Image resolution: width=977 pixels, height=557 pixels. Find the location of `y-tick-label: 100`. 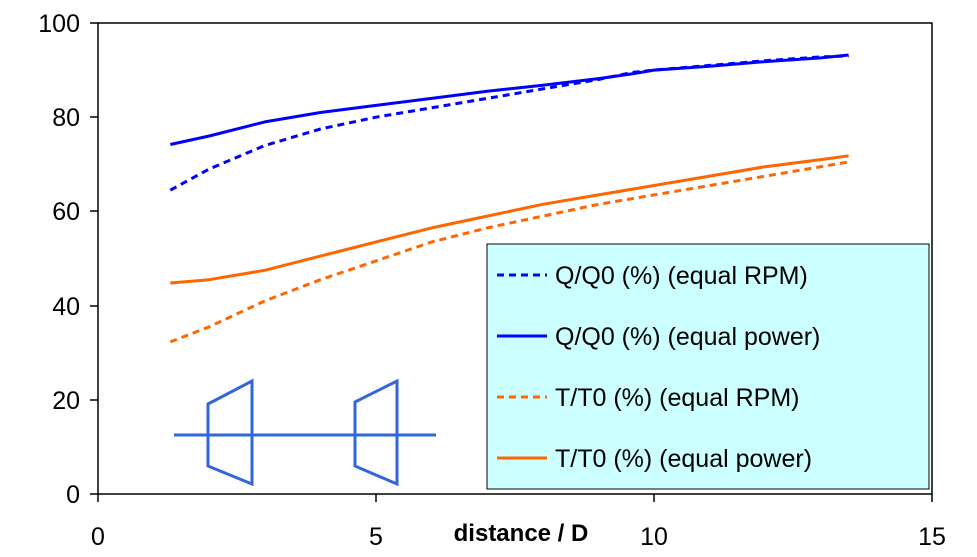

y-tick-label: 100 is located at coordinates (59, 24).